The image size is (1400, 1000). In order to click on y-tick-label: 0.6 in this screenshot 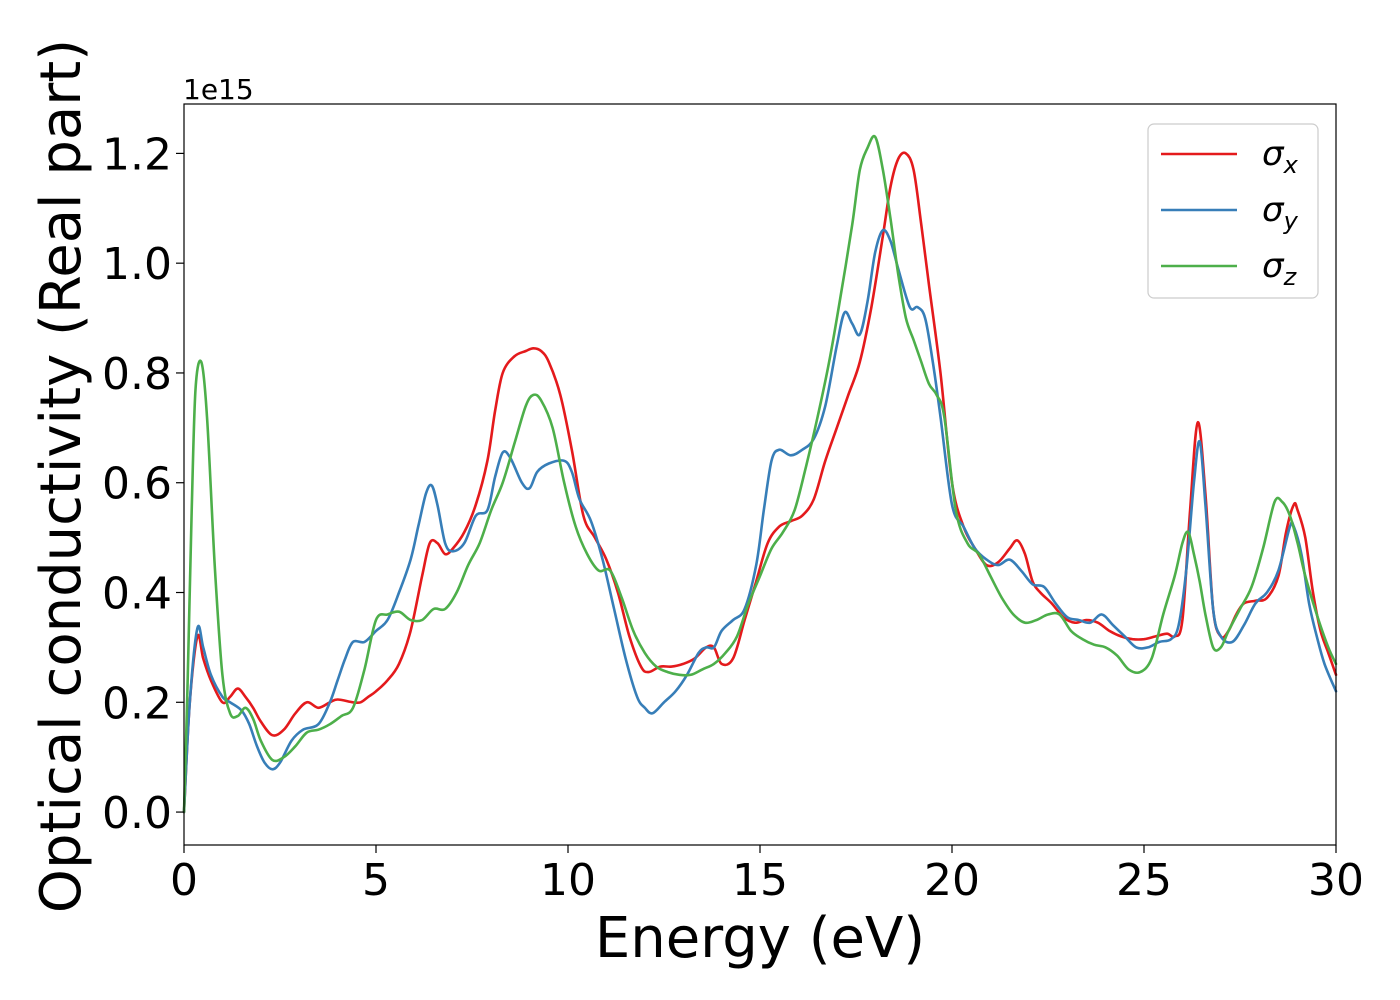, I will do `click(137, 484)`.